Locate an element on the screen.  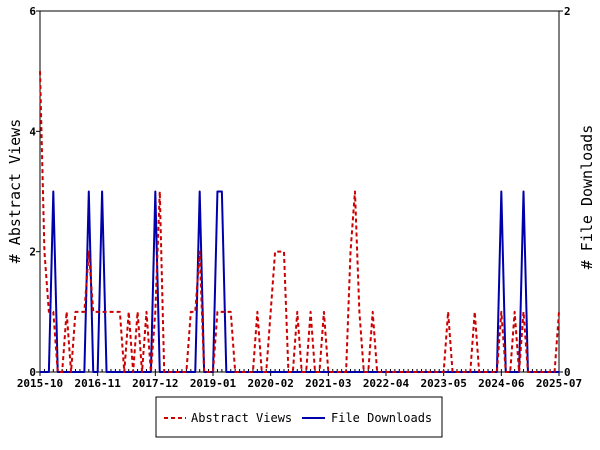
legend-label-abstract-views: Abstract Views is located at coordinates (241, 418).